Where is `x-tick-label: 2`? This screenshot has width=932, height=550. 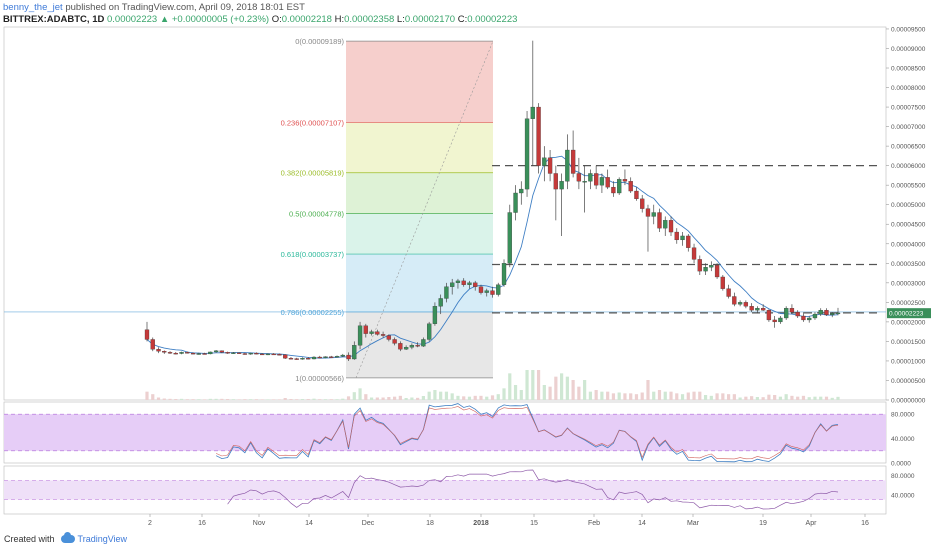
x-tick-label: 2 is located at coordinates (150, 523).